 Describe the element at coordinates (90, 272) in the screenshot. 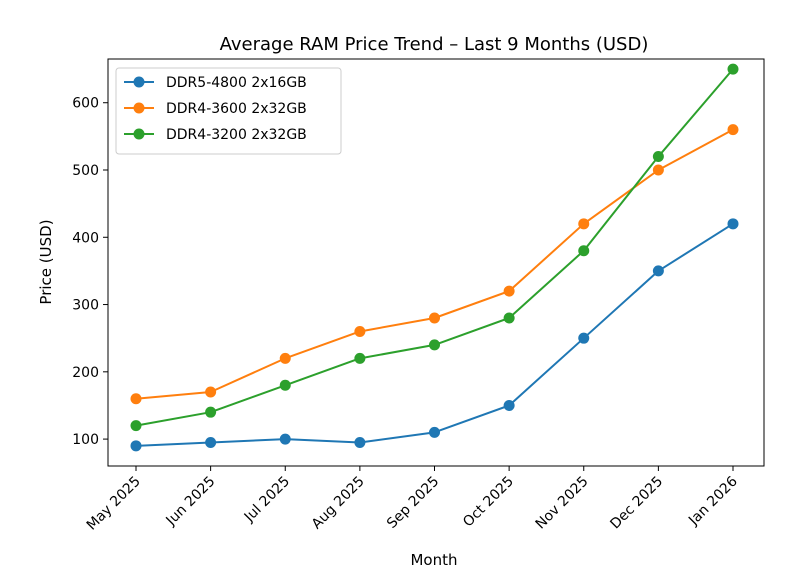

I see `y-axis: 100 200 300 400 500 600` at that location.